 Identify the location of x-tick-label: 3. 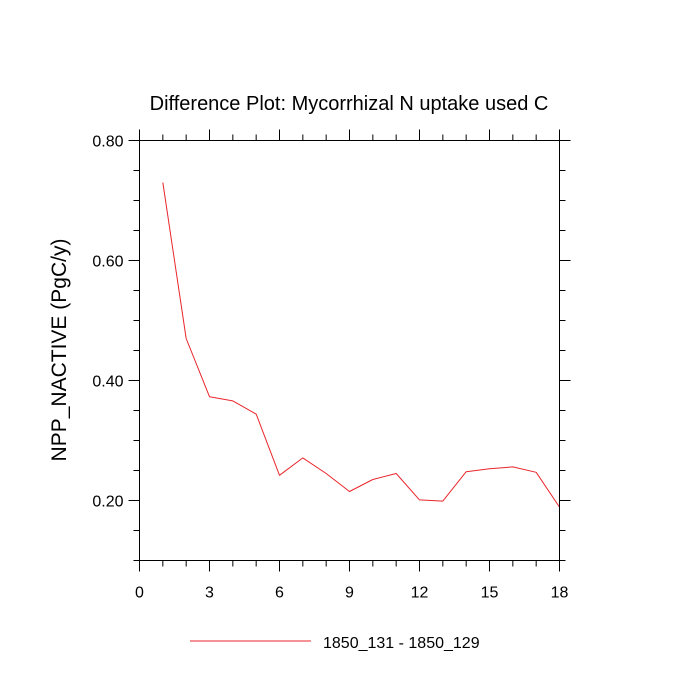
(209, 593).